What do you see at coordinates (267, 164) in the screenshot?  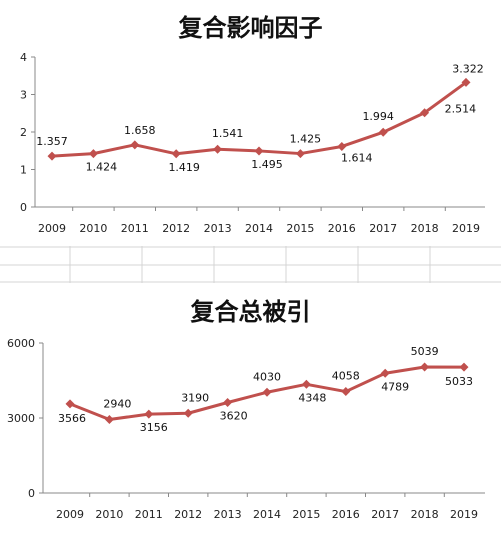 I see `data-label: 1.495` at bounding box center [267, 164].